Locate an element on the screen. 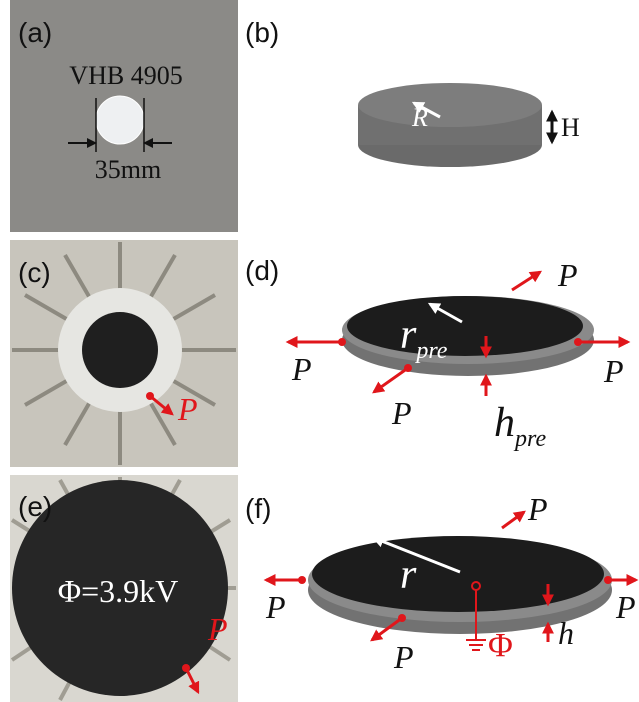 Image resolution: width=639 pixels, height=702 pixels. radius: rpre is located at coordinates (424, 338).